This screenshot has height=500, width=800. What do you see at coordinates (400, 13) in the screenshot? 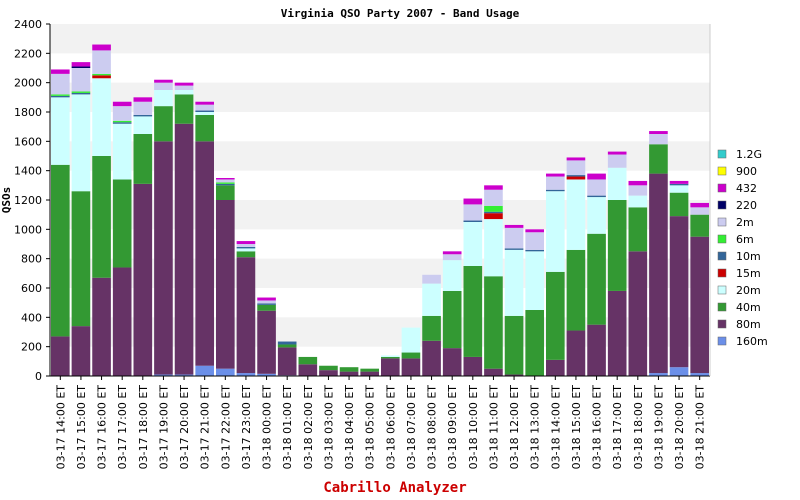
I see `chart-title: Virginia QSO Party 2007 - Band Usage` at bounding box center [400, 13].